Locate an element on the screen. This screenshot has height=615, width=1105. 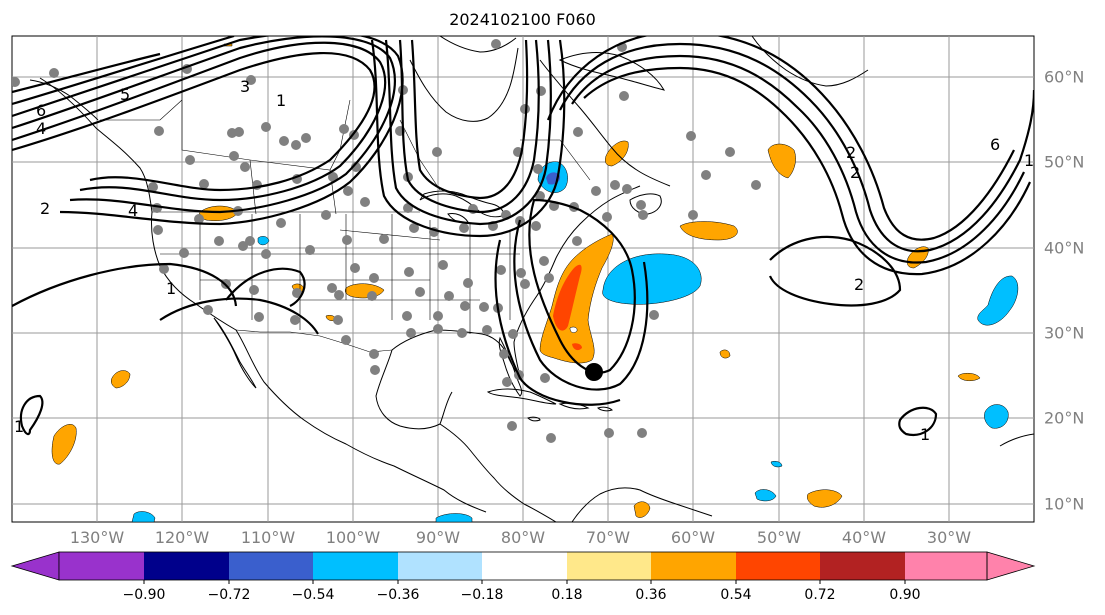
lat-label: 60°N is located at coordinates (1064, 77).